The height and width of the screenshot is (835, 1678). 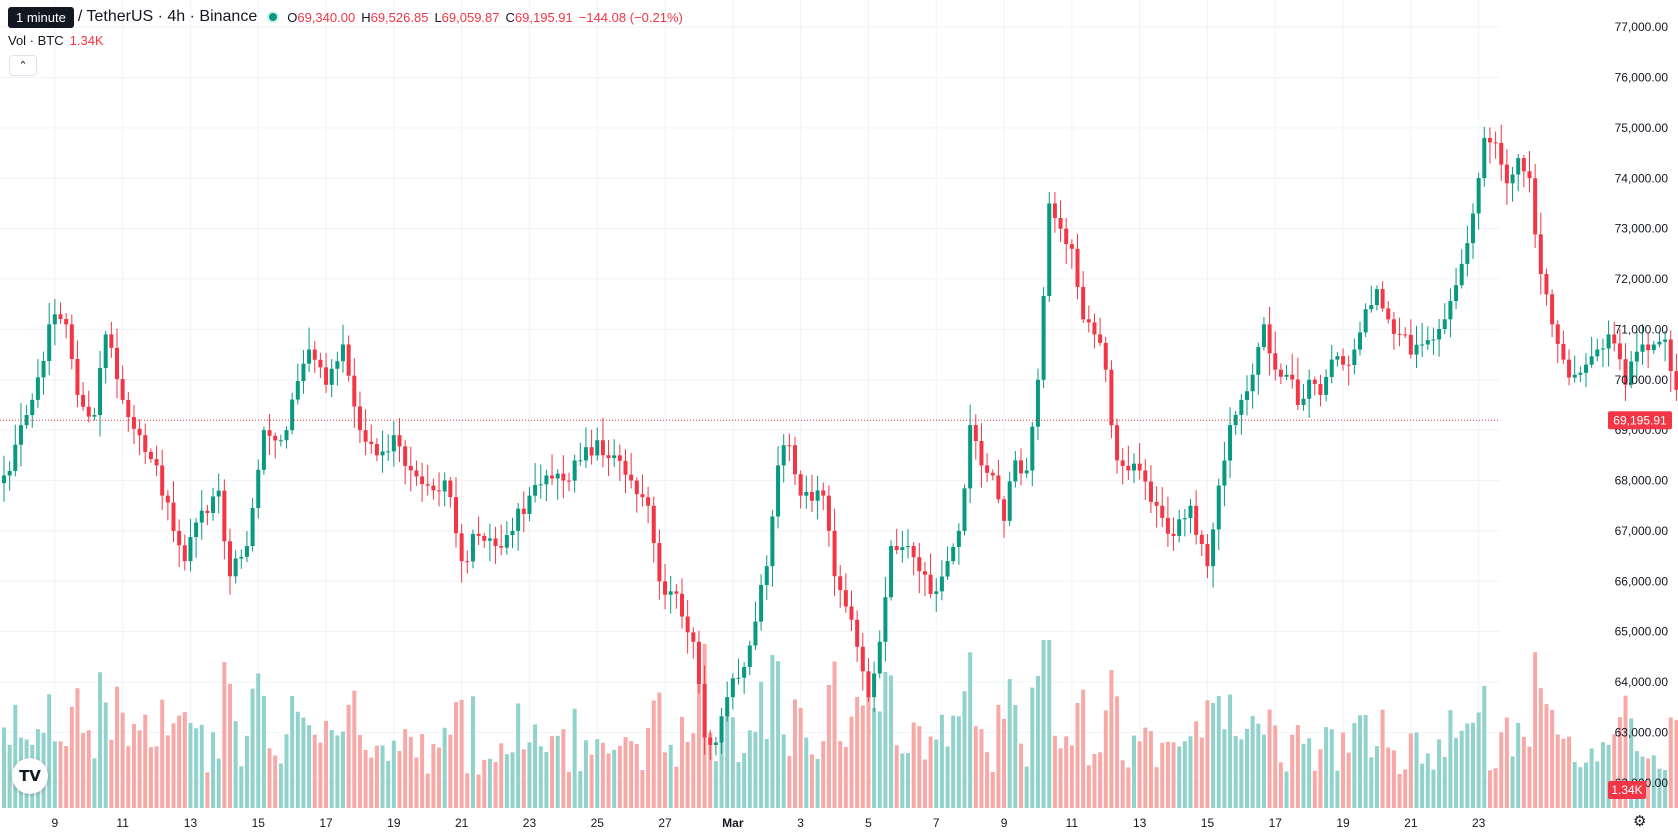 I want to click on price-change: −144.08 (−0.21%), so click(x=630, y=17).